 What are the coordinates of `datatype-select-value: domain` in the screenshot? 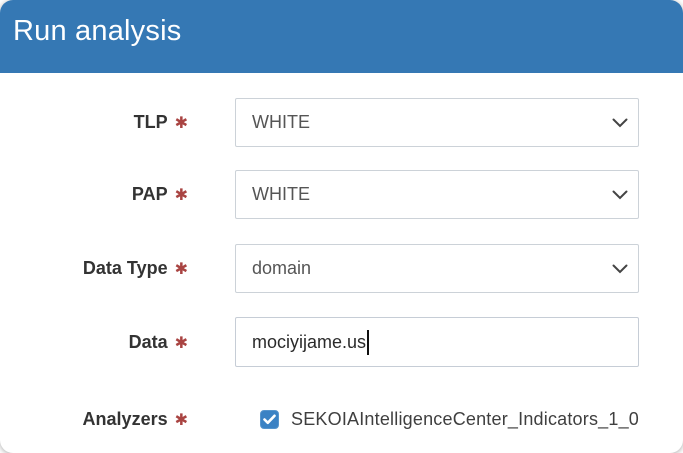 It's located at (282, 268).